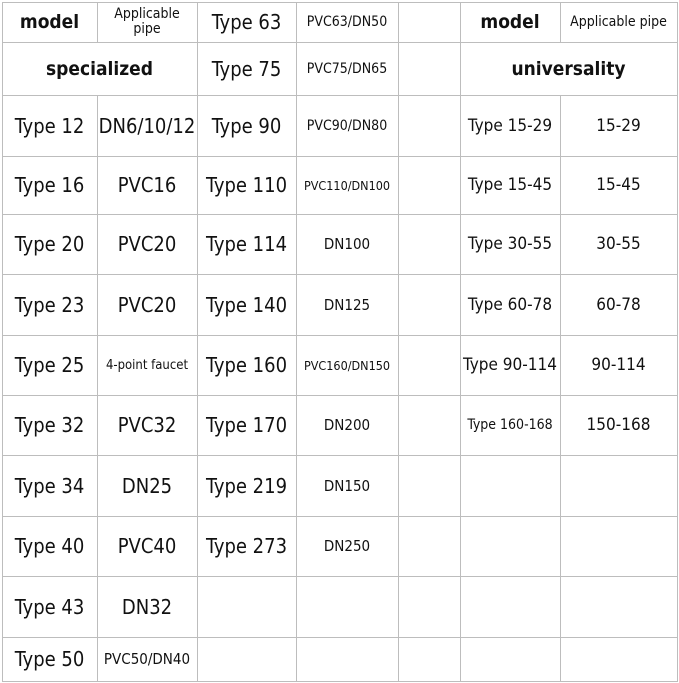  Describe the element at coordinates (569, 69) in the screenshot. I see `table-cell: universality` at that location.